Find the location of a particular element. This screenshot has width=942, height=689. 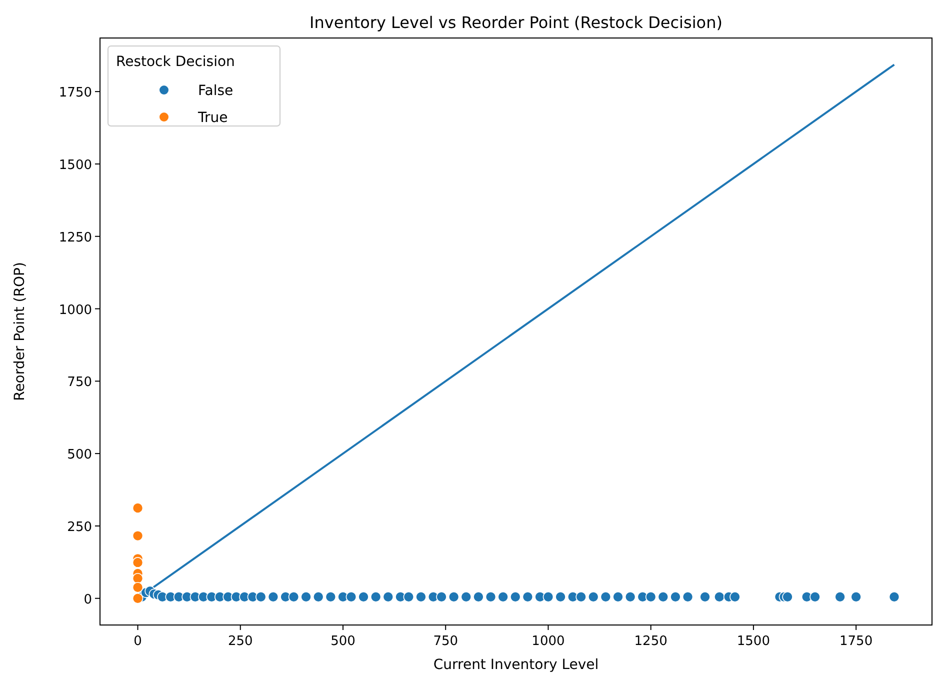

y-axis-title: Reorder Point (ROP) is located at coordinates (20, 331).